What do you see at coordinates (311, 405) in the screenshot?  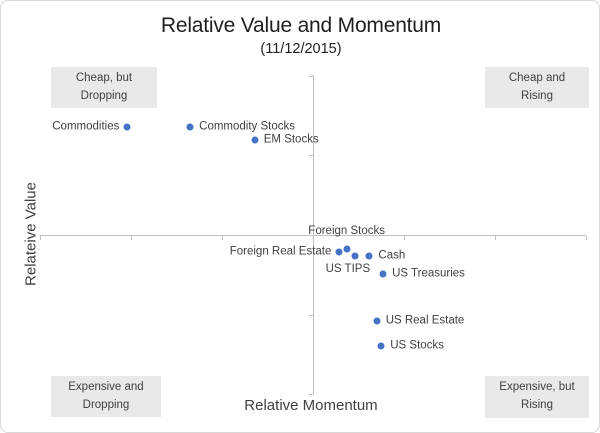 I see `x-axis-title: Relative Momentum` at bounding box center [311, 405].